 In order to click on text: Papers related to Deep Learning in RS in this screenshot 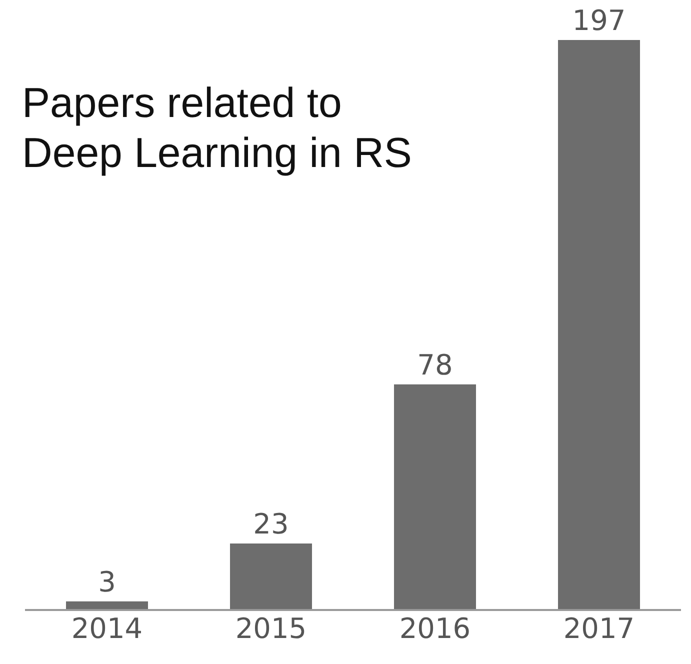, I will do `click(217, 128)`.